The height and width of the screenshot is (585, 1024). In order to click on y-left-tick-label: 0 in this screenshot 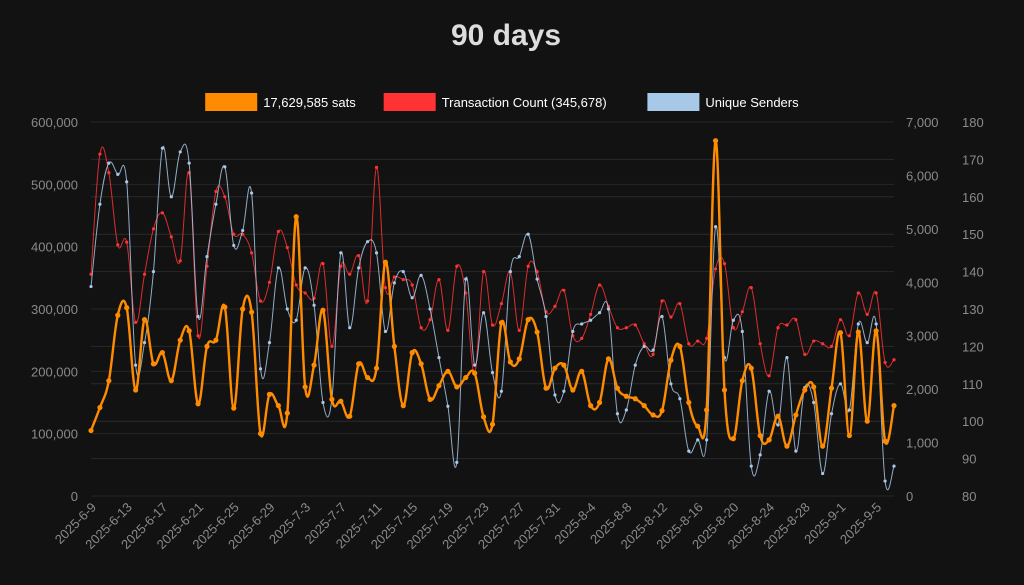, I will do `click(74, 496)`.